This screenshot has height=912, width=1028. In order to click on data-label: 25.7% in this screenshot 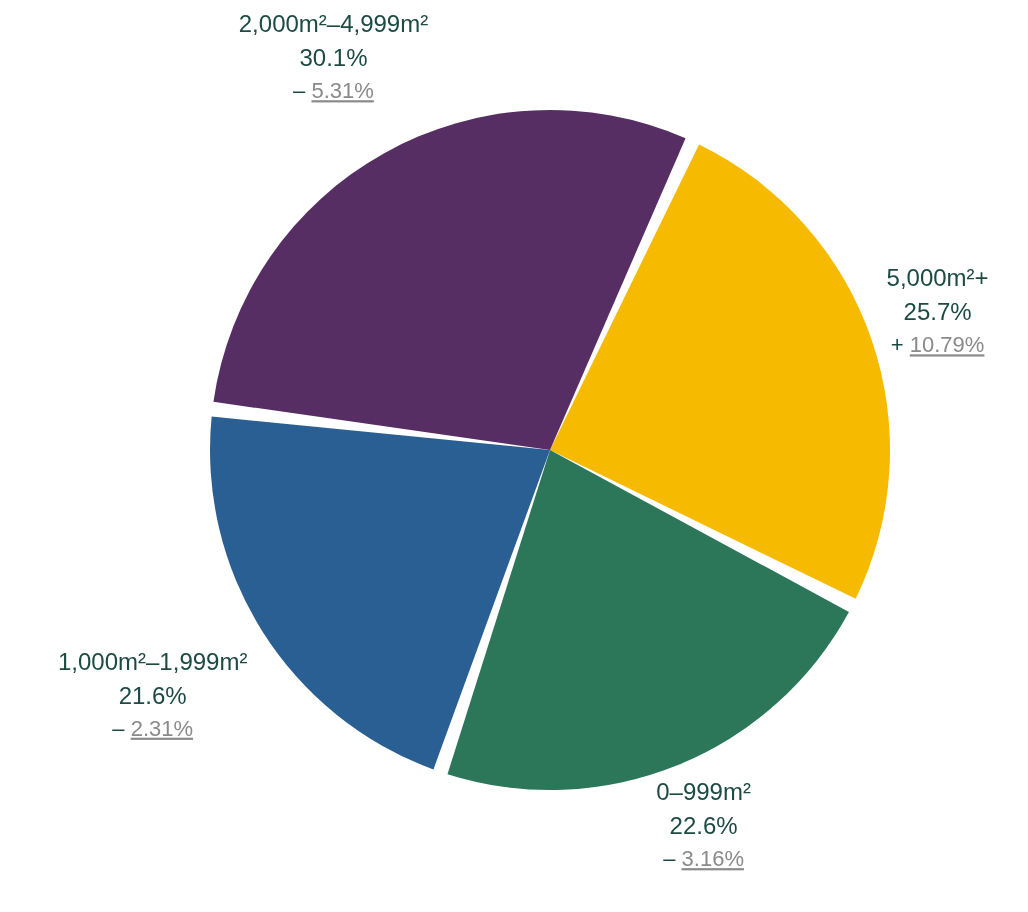, I will do `click(937, 312)`.